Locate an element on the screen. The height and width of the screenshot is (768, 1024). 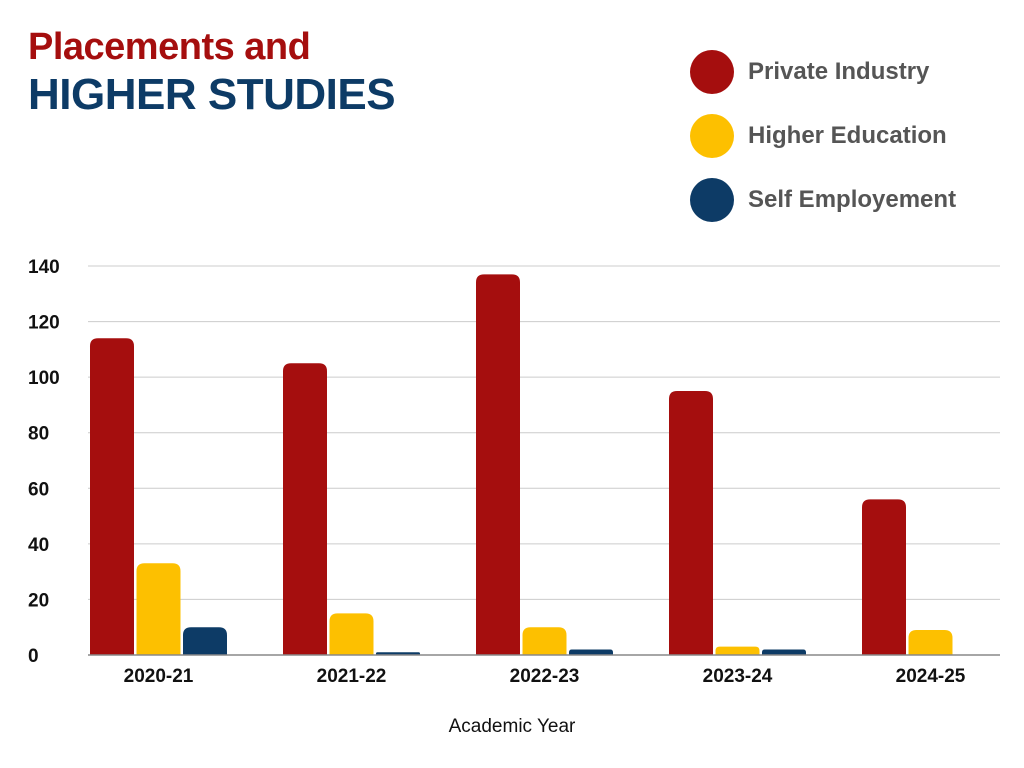
y-tick-label: 140 is located at coordinates (44, 267).